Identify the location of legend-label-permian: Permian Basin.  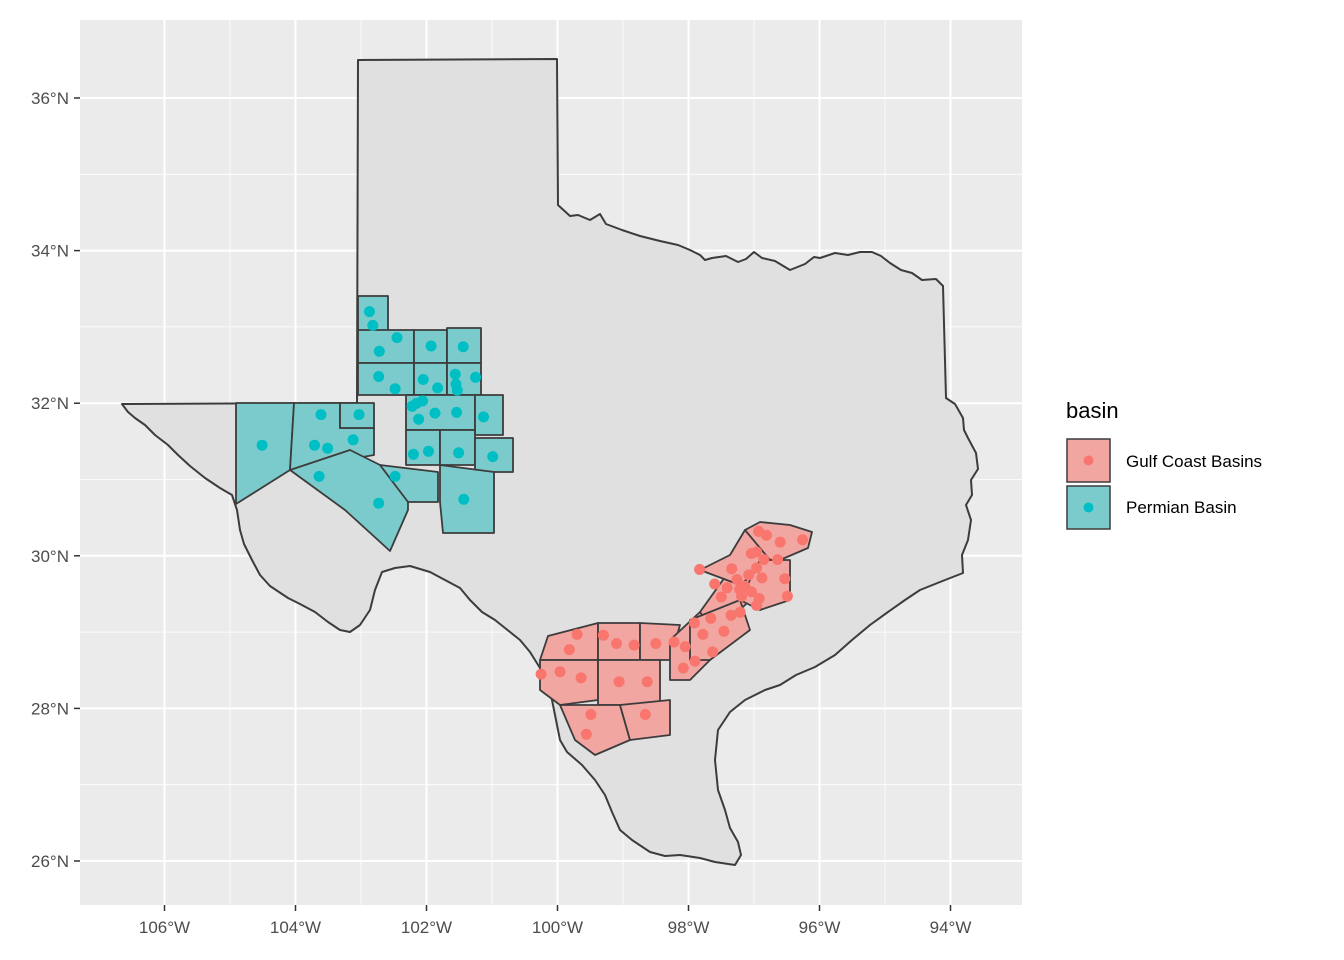
(1181, 507).